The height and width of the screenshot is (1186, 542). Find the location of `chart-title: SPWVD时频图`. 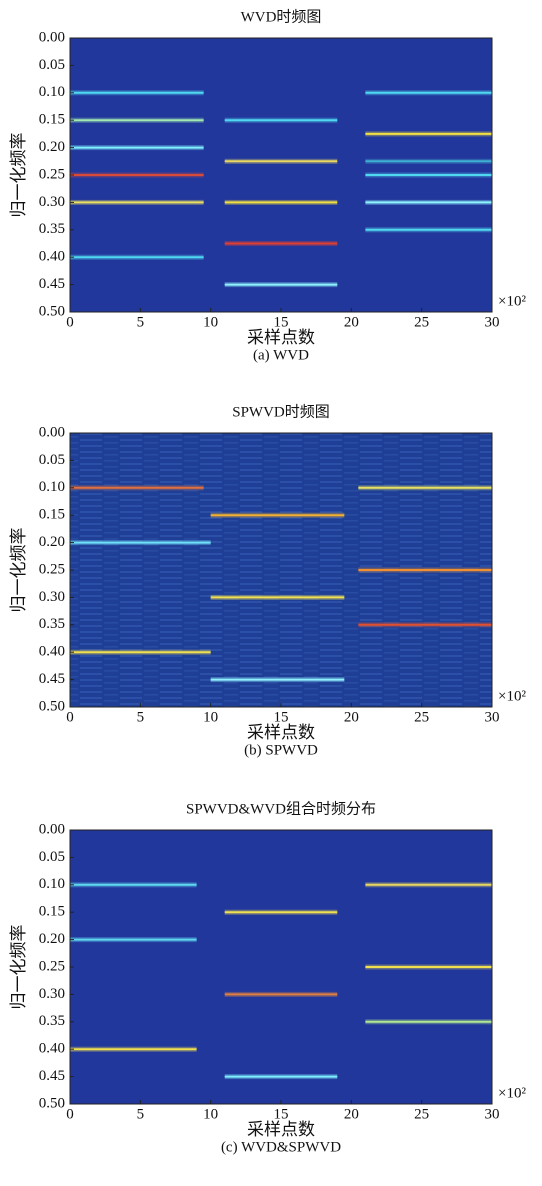

chart-title: SPWVD时频图 is located at coordinates (281, 411).